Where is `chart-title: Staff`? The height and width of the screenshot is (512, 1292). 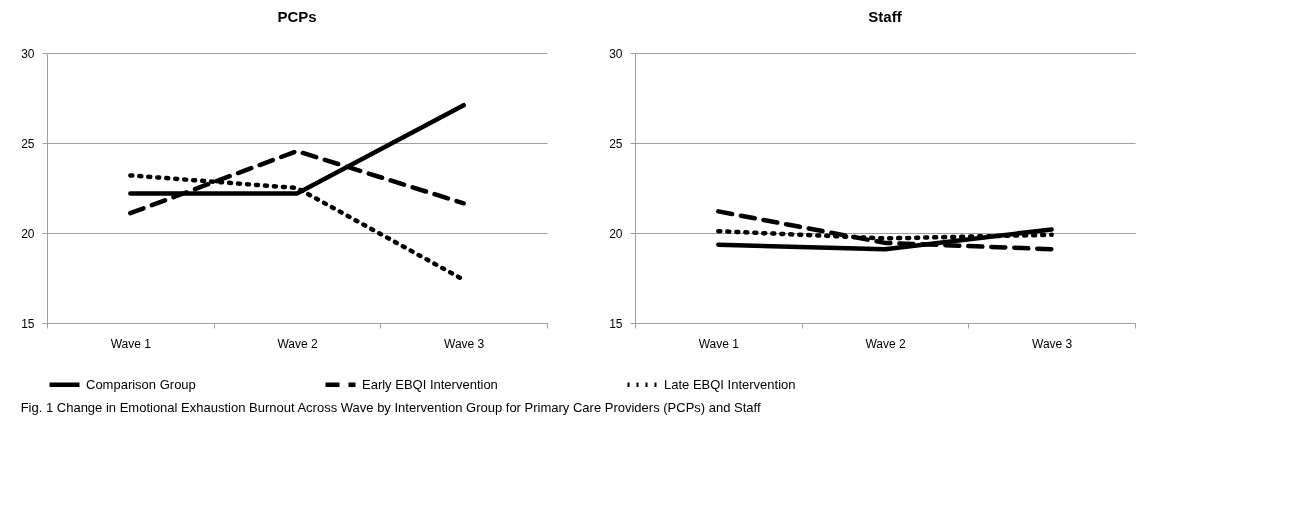 chart-title: Staff is located at coordinates (885, 16).